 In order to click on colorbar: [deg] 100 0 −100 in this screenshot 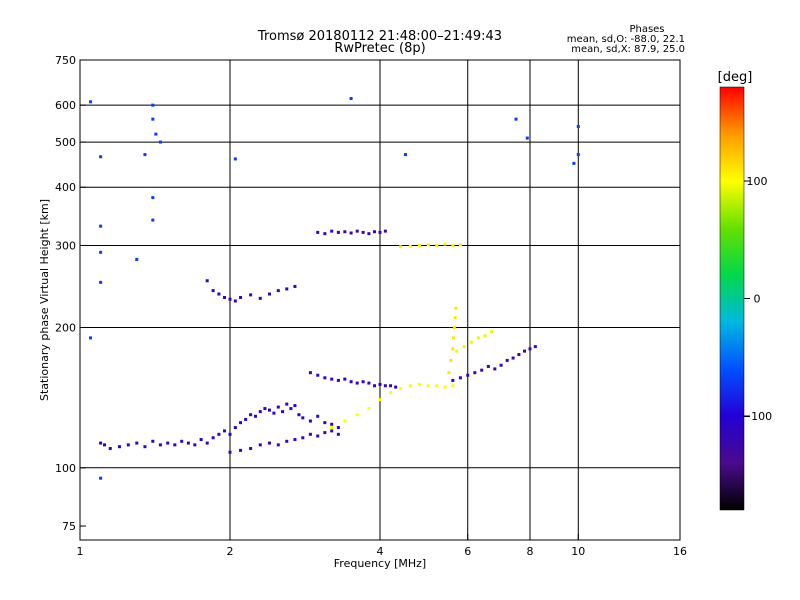, I will do `click(745, 290)`.